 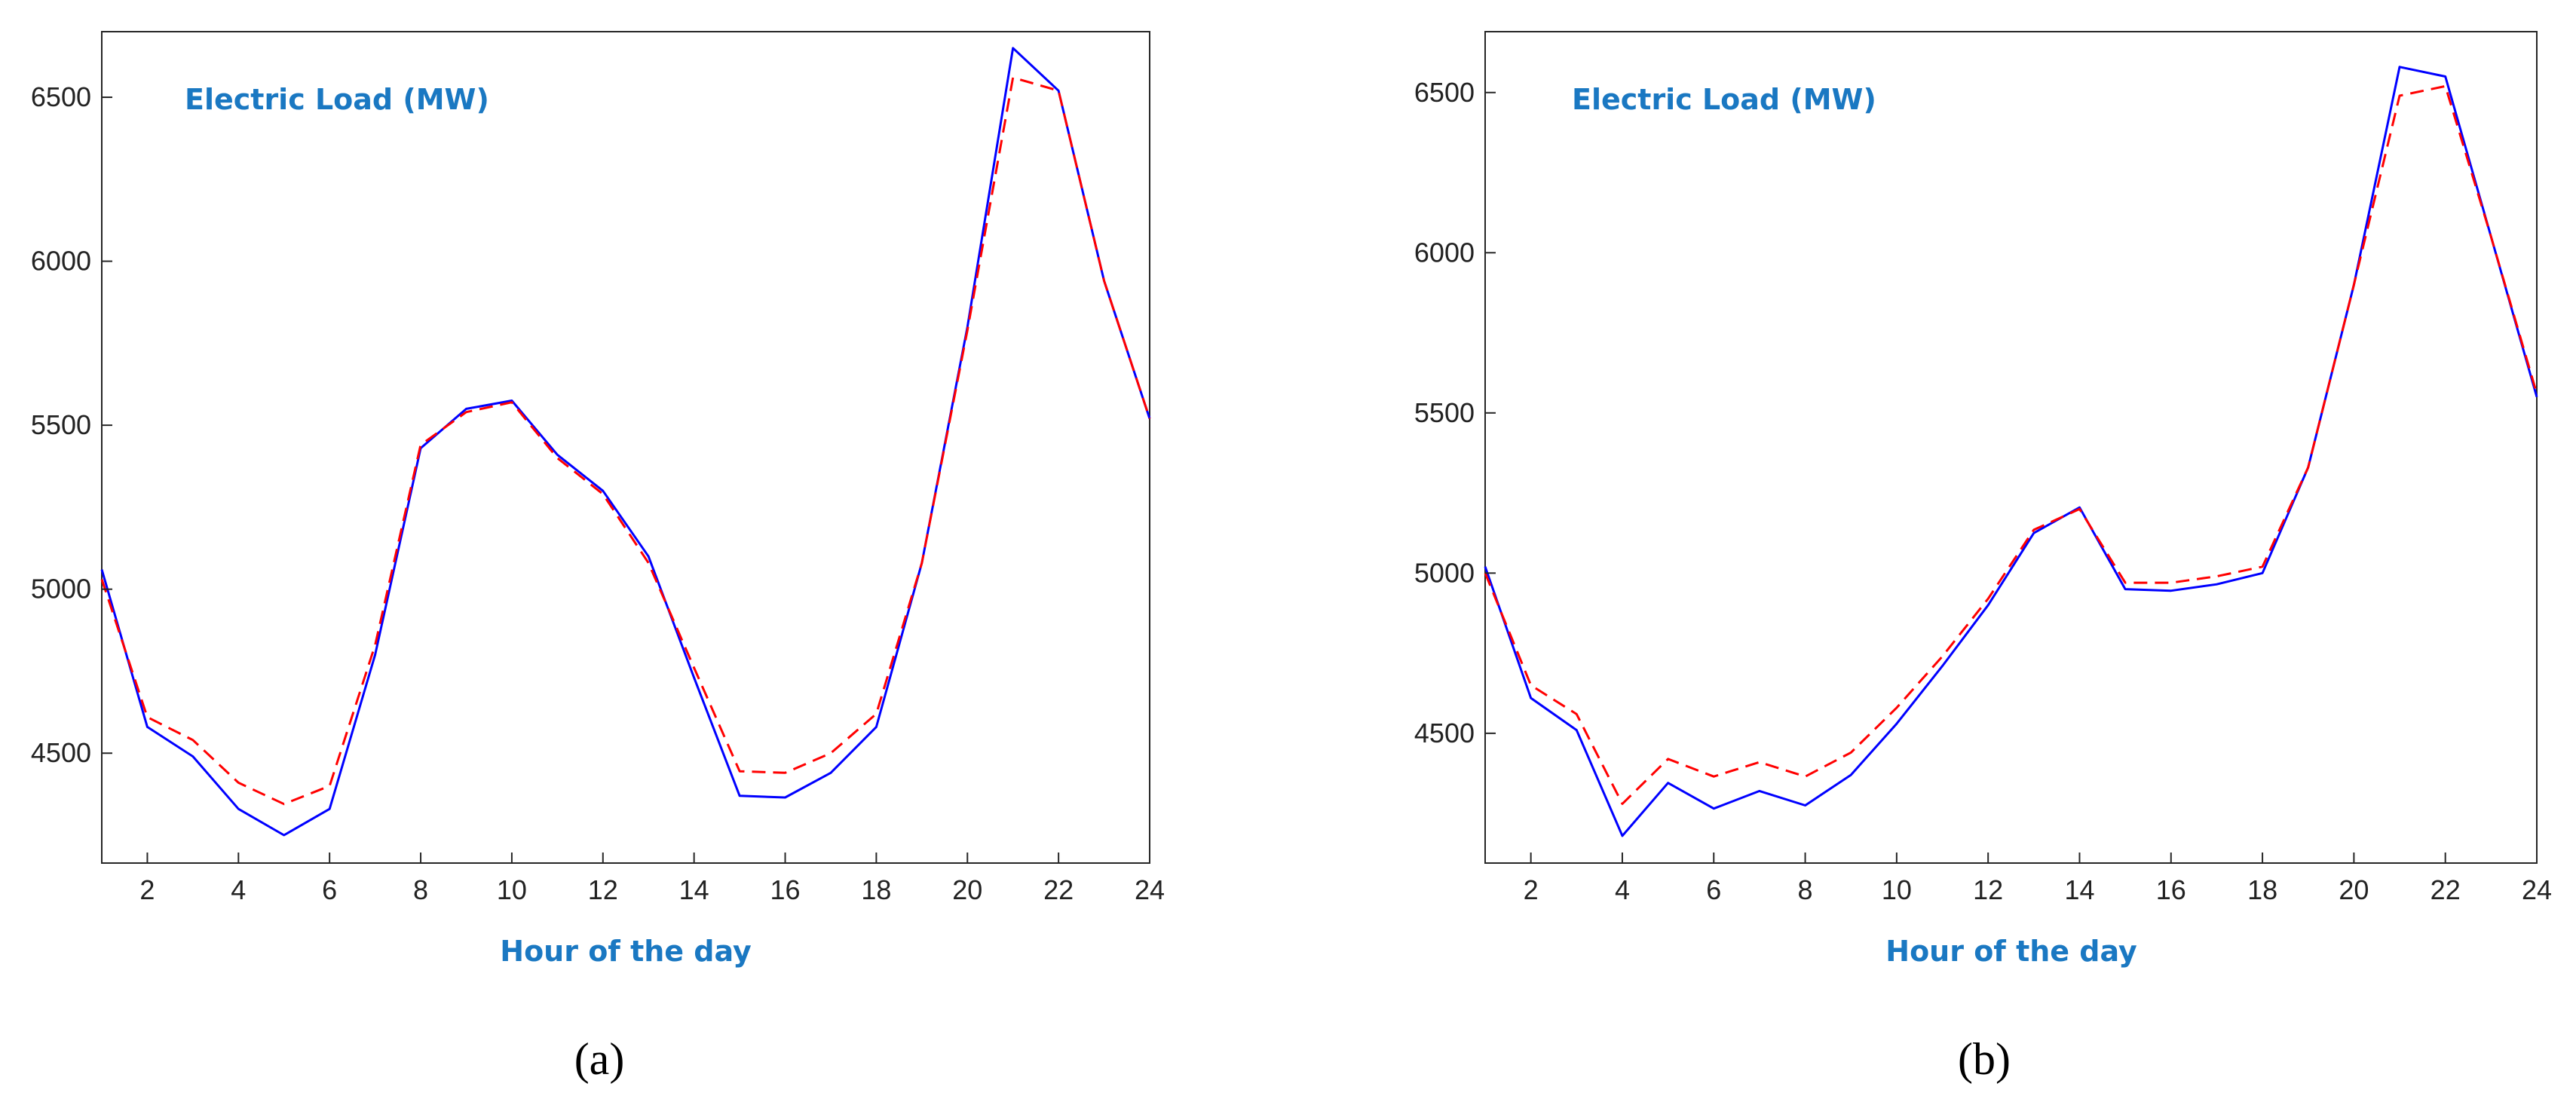 I want to click on panel-caption: (b), so click(x=1984, y=1059).